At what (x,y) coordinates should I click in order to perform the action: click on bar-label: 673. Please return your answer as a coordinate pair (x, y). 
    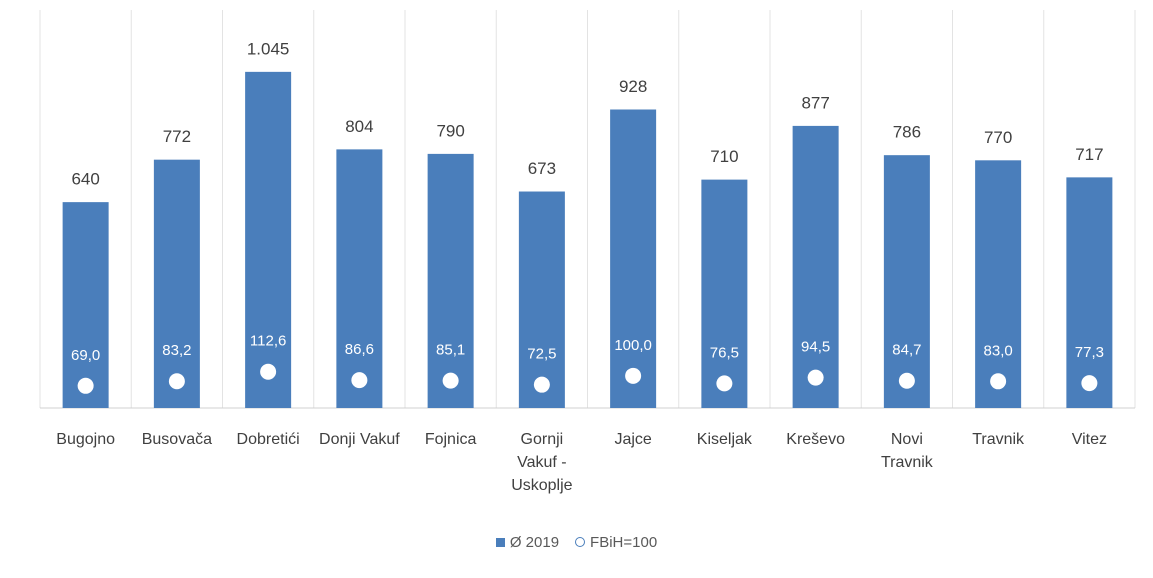
    Looking at the image, I should click on (542, 168).